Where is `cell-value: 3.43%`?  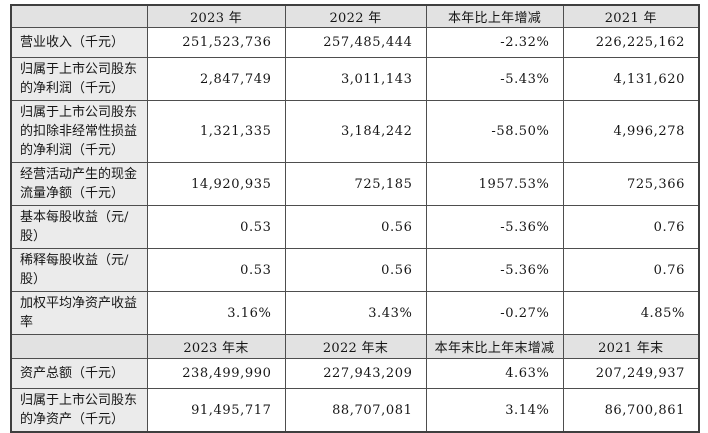 cell-value: 3.43% is located at coordinates (355, 313).